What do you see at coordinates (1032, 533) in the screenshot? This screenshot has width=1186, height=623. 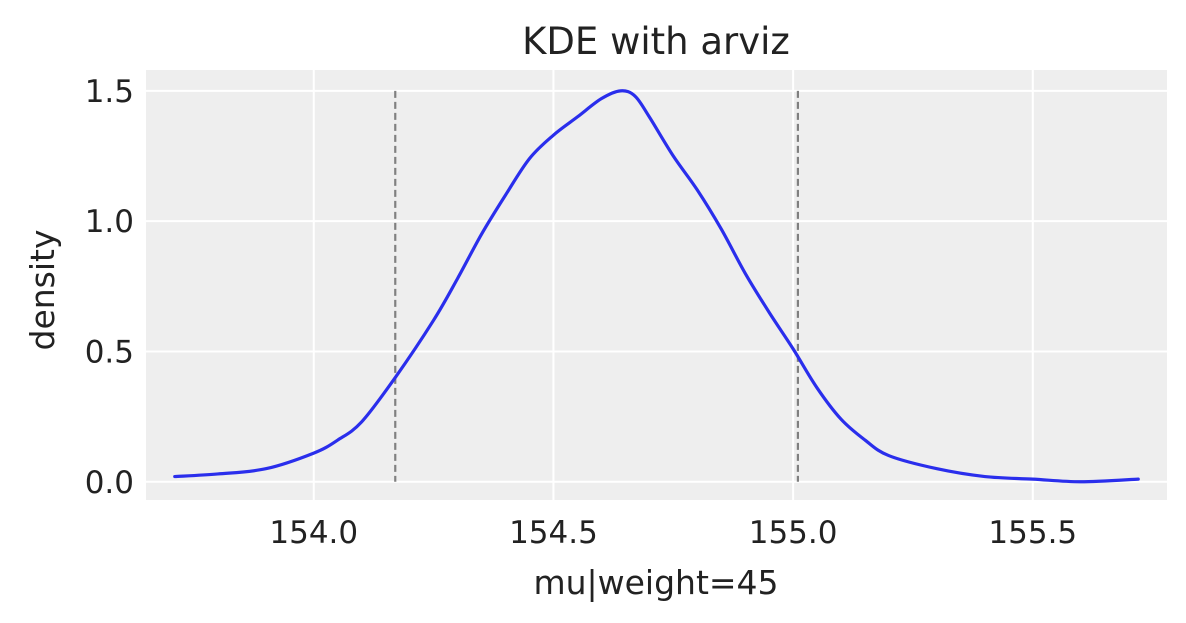 I see `x-tick-label: 155.5` at bounding box center [1032, 533].